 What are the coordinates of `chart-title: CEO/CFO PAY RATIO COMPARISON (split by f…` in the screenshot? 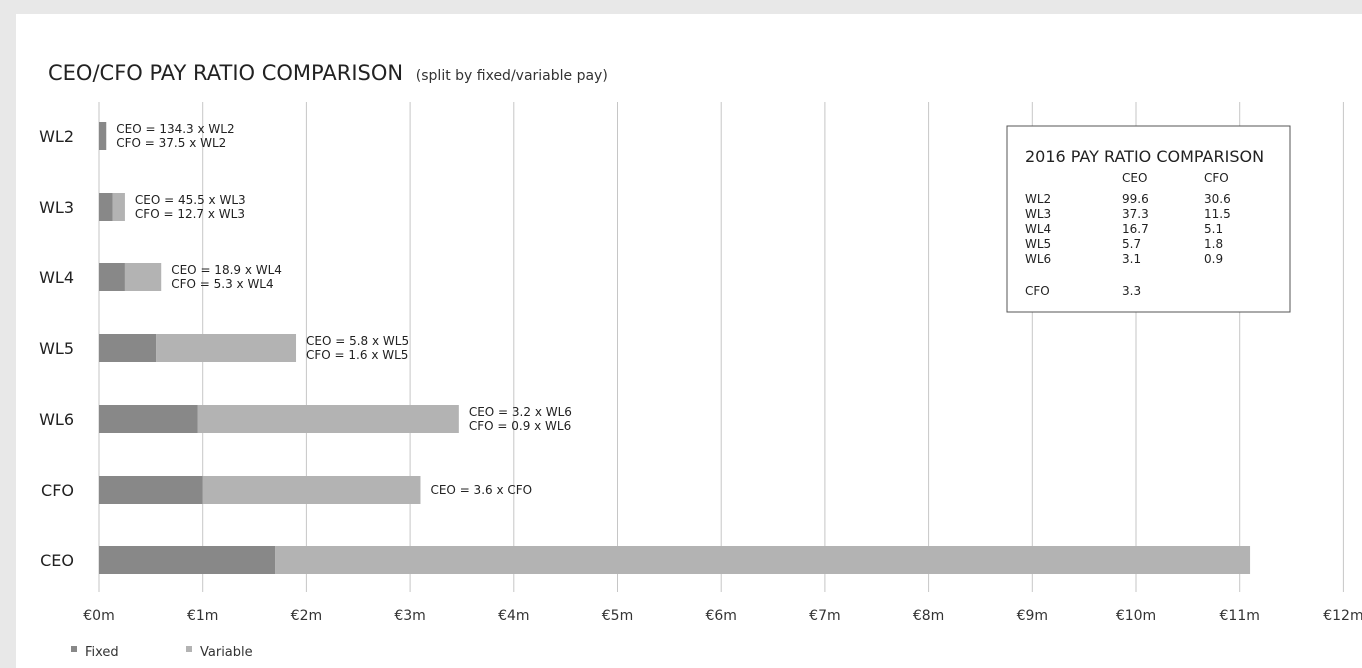 It's located at (328, 73).